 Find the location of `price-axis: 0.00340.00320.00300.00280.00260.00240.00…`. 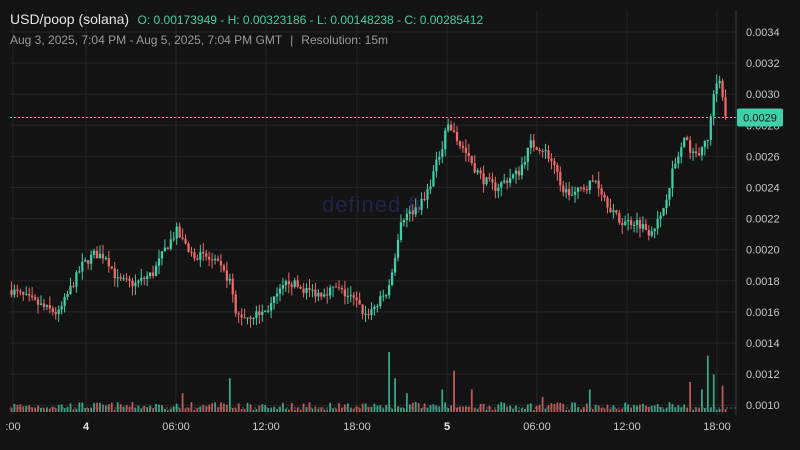

price-axis: 0.00340.00320.00300.00280.00260.00240.00… is located at coordinates (763, 219).